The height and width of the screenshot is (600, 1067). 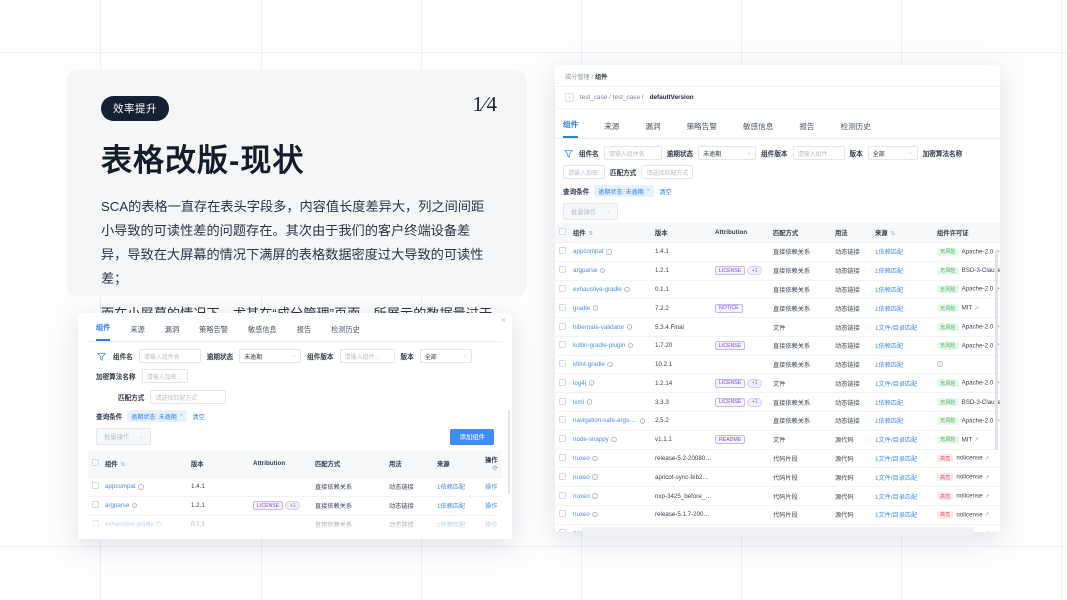 I want to click on tab-sources: 来源, so click(x=137, y=329).